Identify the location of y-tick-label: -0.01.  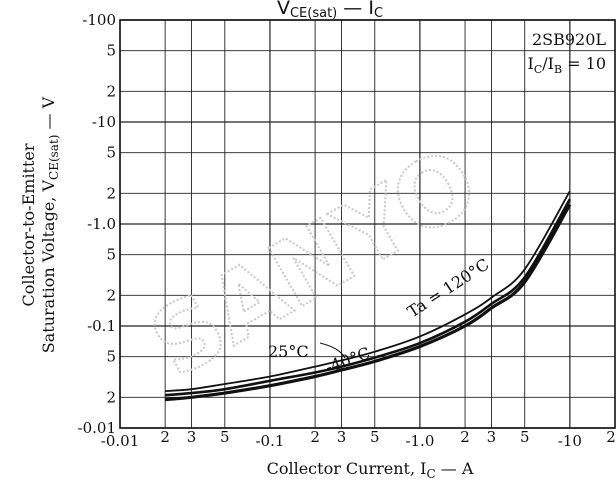
(97, 428).